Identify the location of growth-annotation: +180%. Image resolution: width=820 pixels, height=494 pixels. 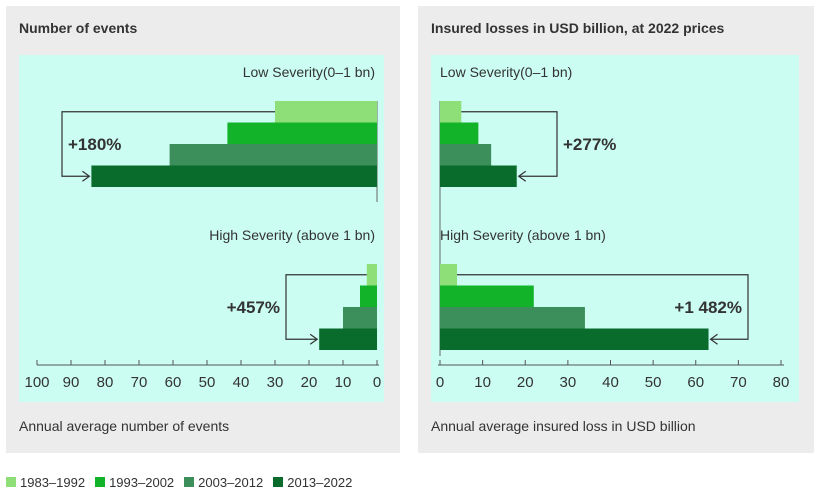
(94, 144).